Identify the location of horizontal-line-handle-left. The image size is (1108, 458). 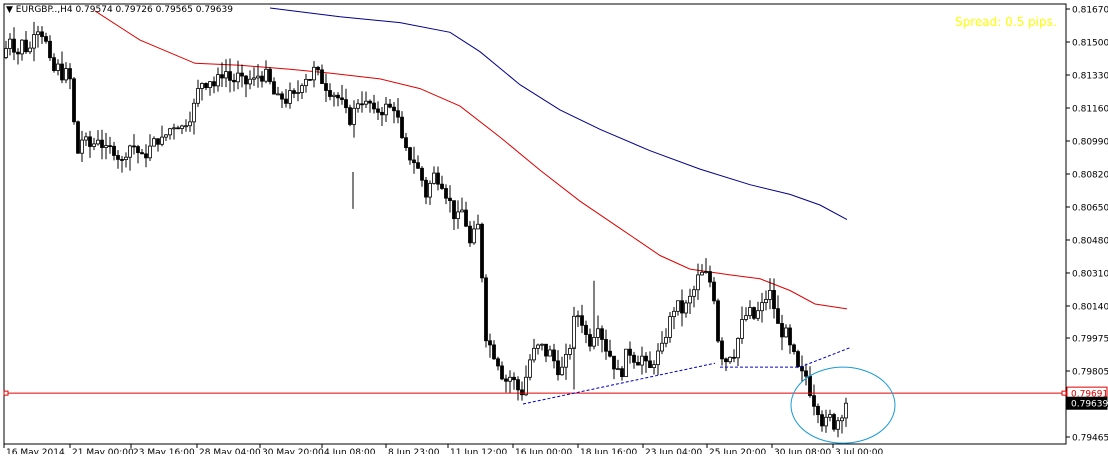
(6, 393).